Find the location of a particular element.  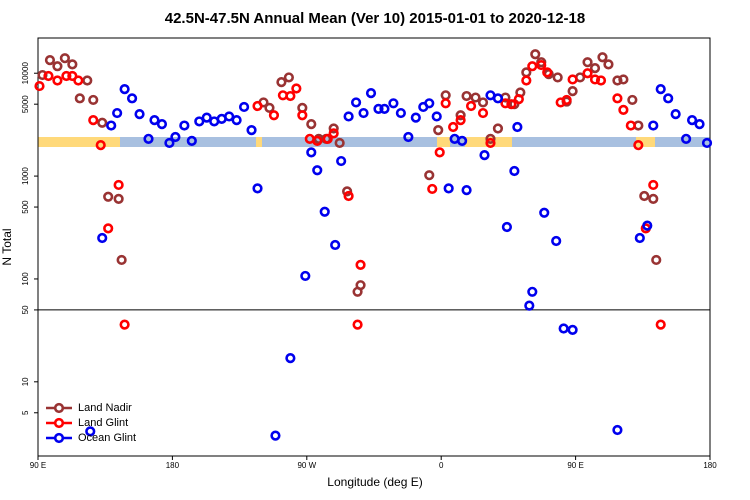

y-tick-label: 10 is located at coordinates (25, 381).